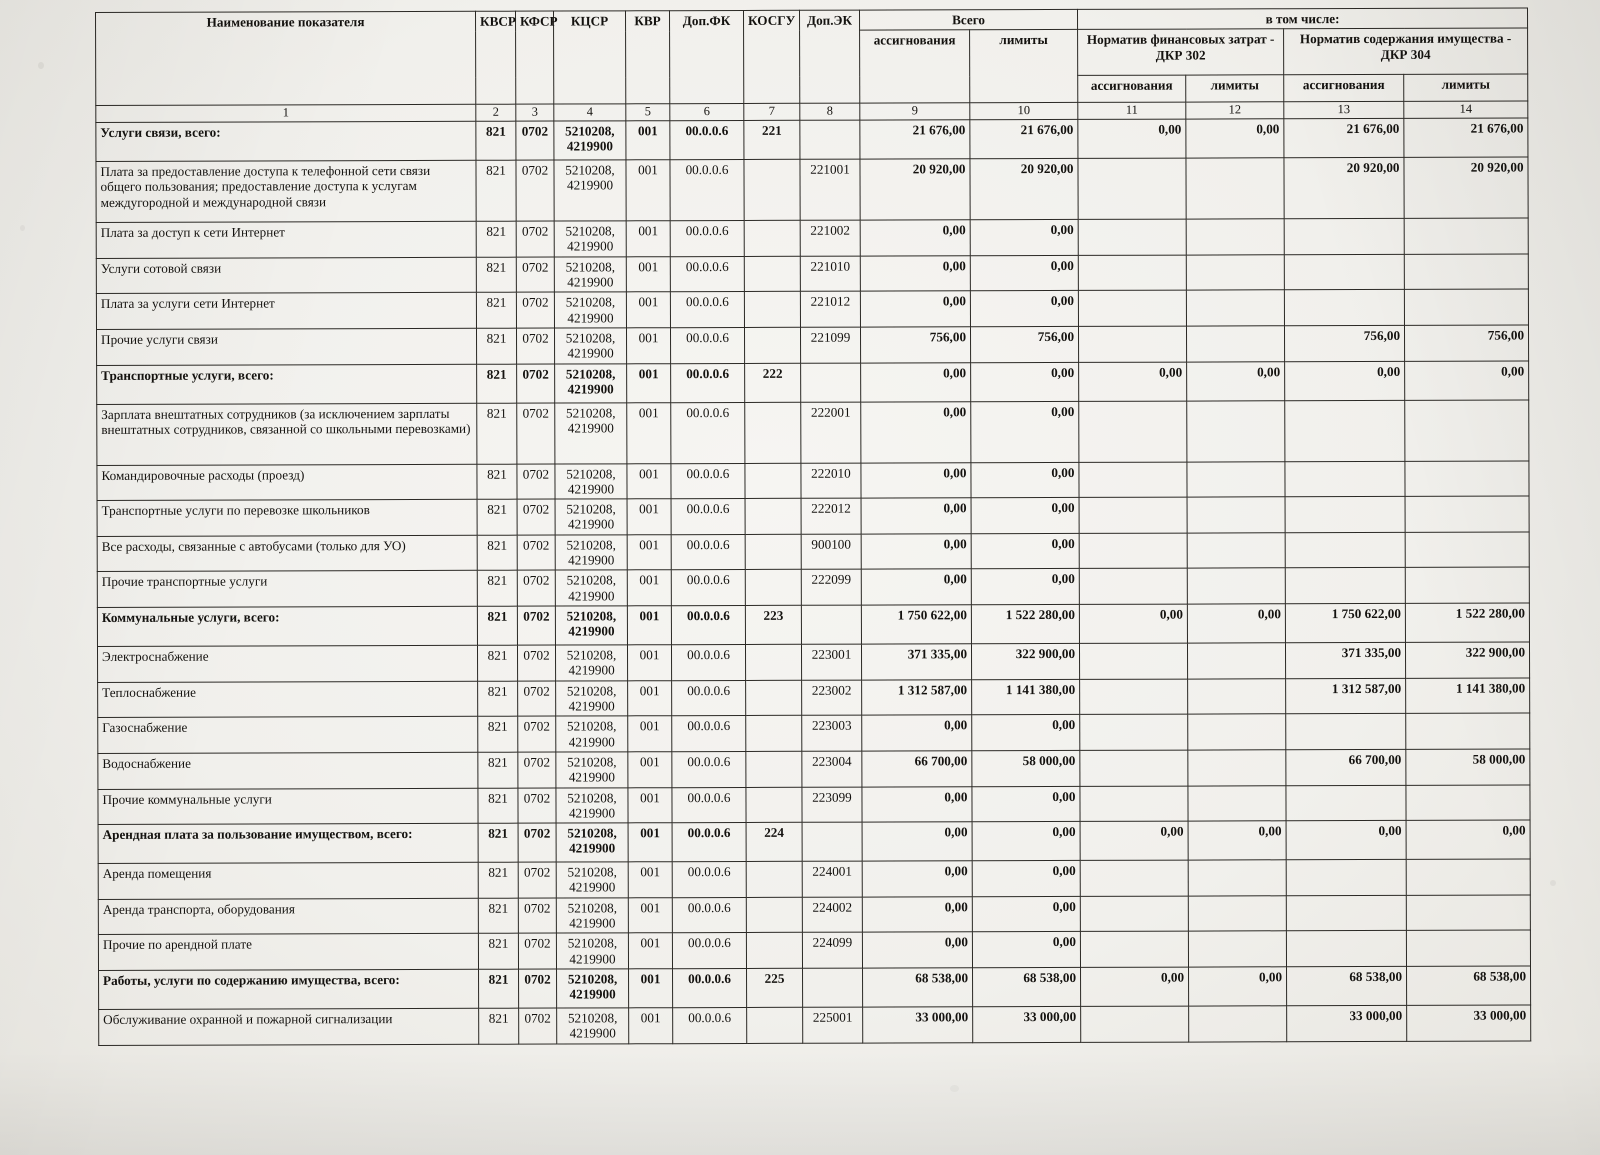  What do you see at coordinates (1026, 987) in the screenshot?
I see `row-value-10: 68 538,00` at bounding box center [1026, 987].